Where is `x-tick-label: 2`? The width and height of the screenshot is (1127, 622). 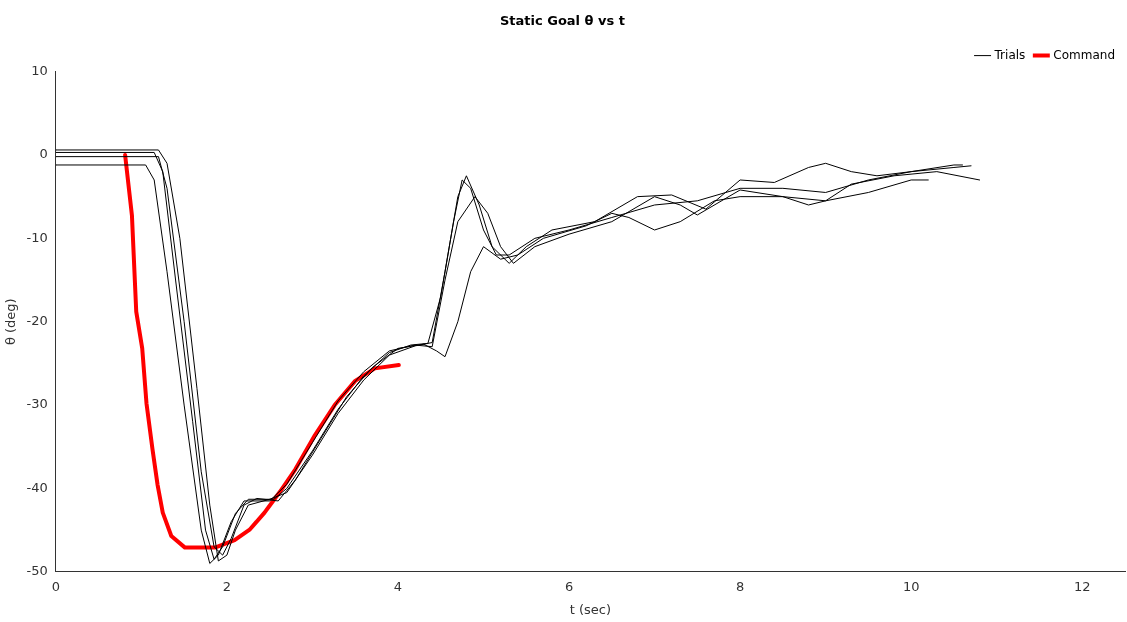
x-tick-label: 2 is located at coordinates (227, 586).